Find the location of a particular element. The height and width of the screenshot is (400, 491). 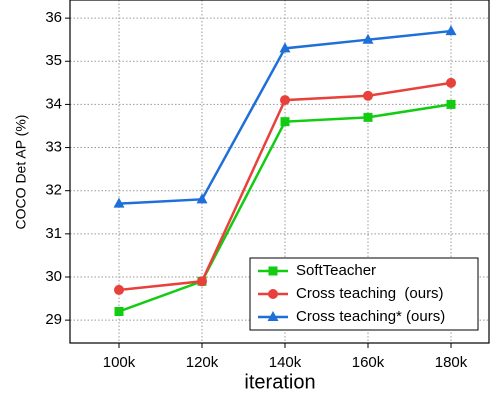

legend-label: Cross teaching* (ours) is located at coordinates (370, 316).